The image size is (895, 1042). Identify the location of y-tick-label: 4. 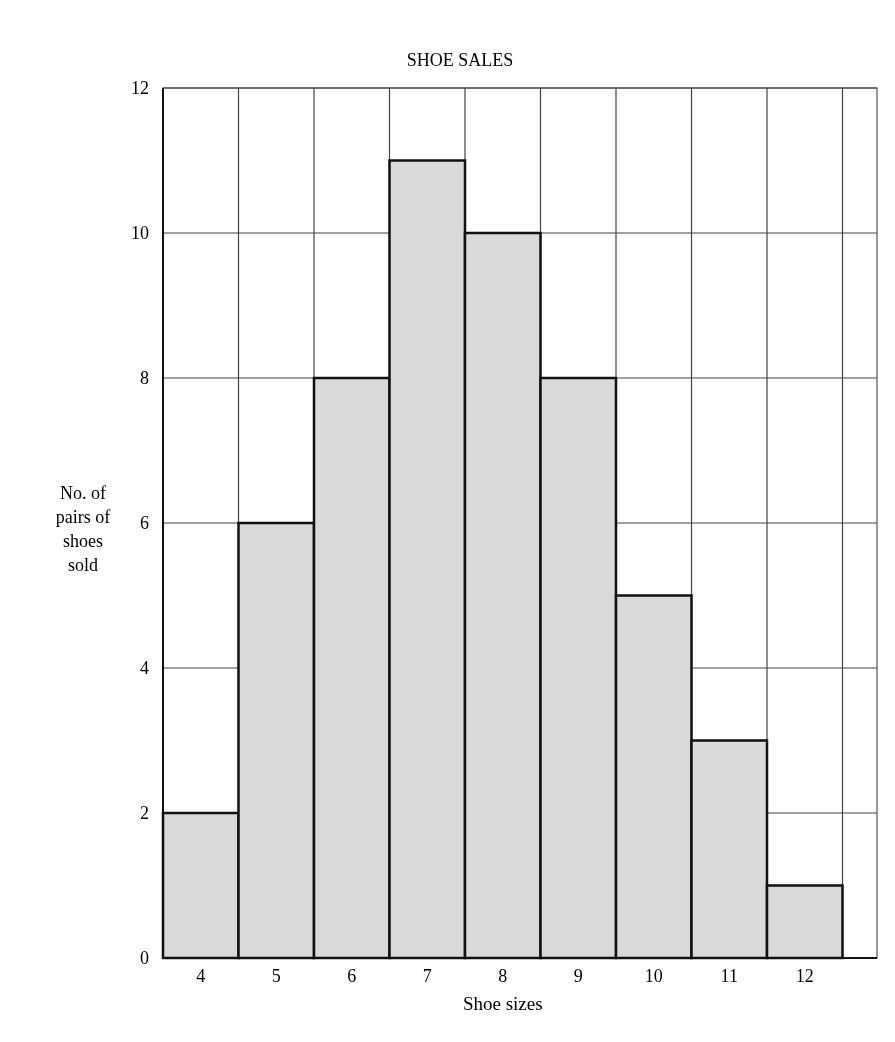
(144, 668).